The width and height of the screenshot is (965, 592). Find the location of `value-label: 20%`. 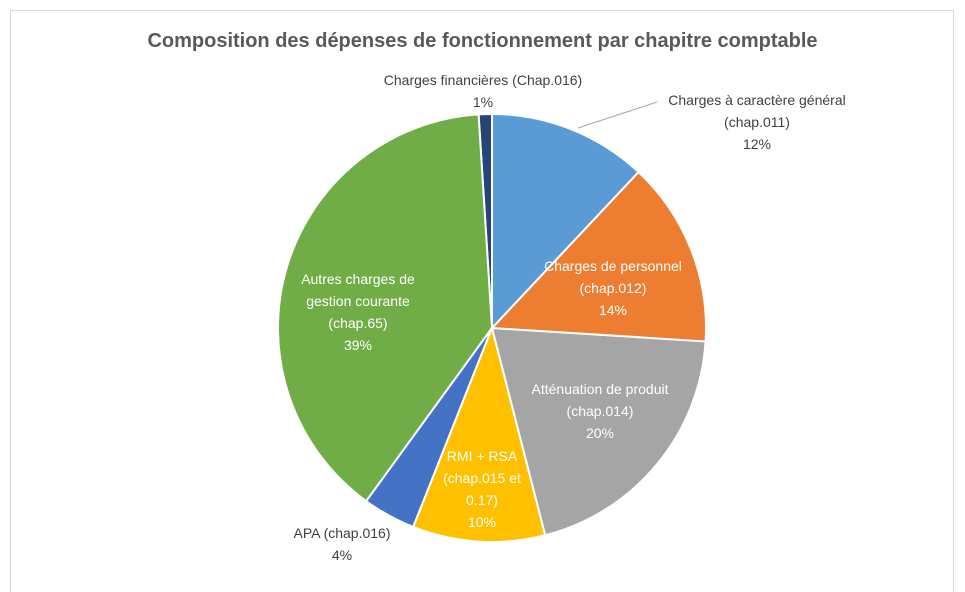

value-label: 20% is located at coordinates (600, 433).